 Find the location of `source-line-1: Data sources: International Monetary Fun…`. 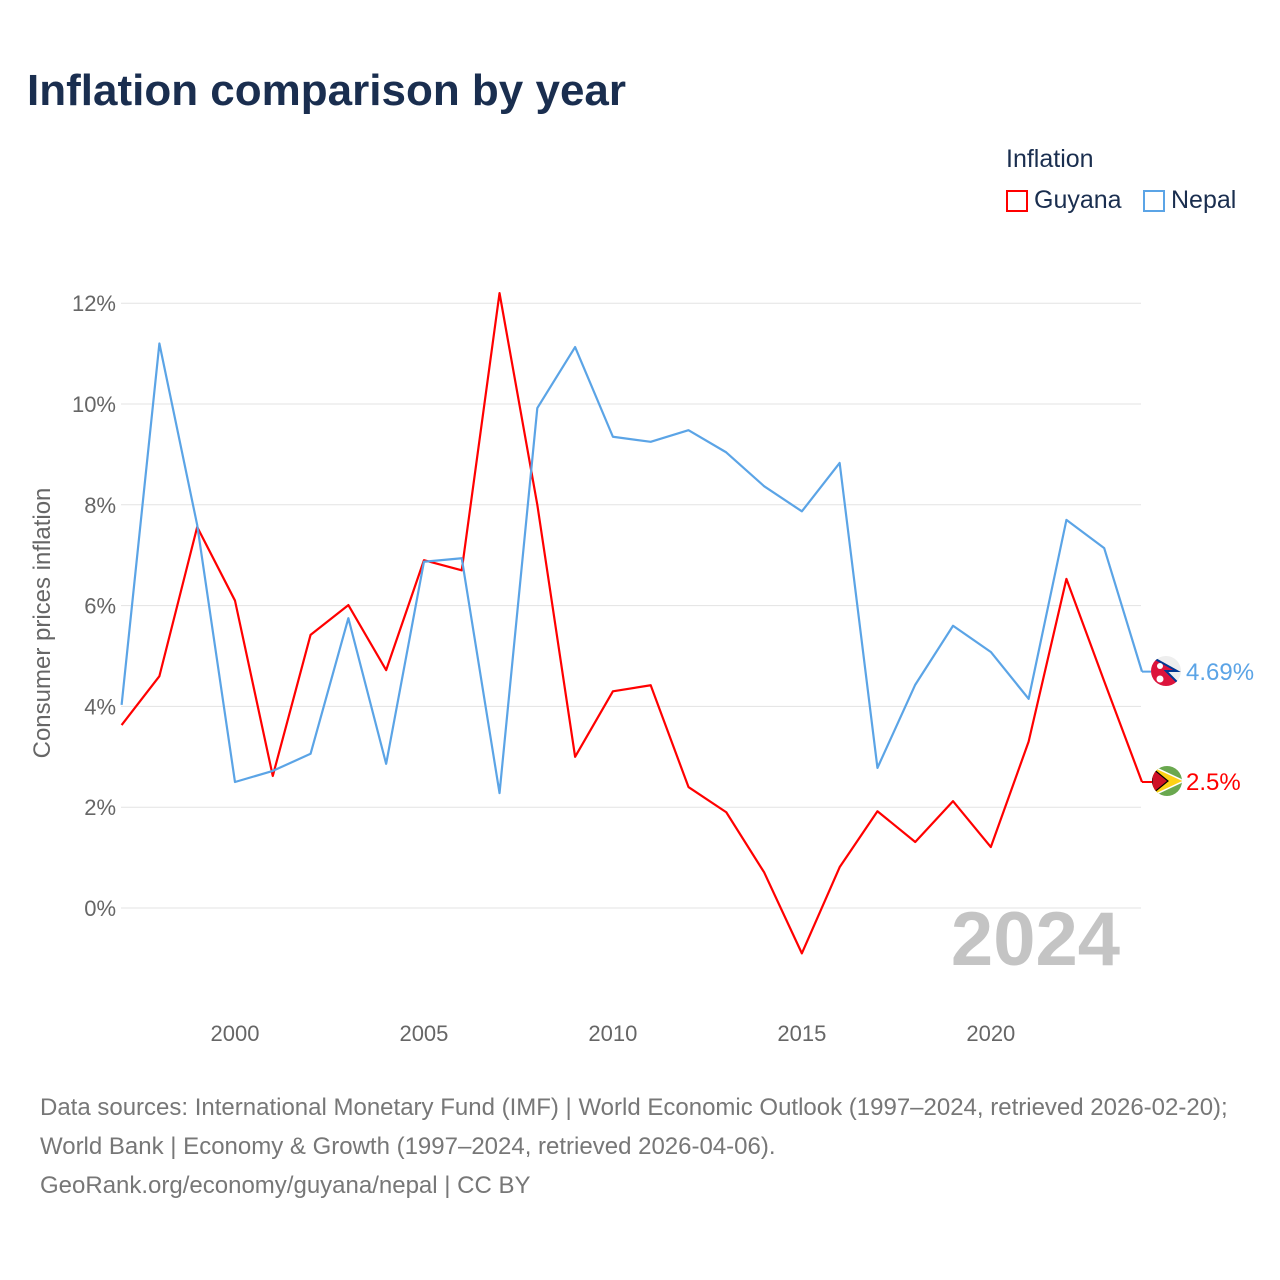

source-line-1: Data sources: International Monetary Fun… is located at coordinates (634, 1127).